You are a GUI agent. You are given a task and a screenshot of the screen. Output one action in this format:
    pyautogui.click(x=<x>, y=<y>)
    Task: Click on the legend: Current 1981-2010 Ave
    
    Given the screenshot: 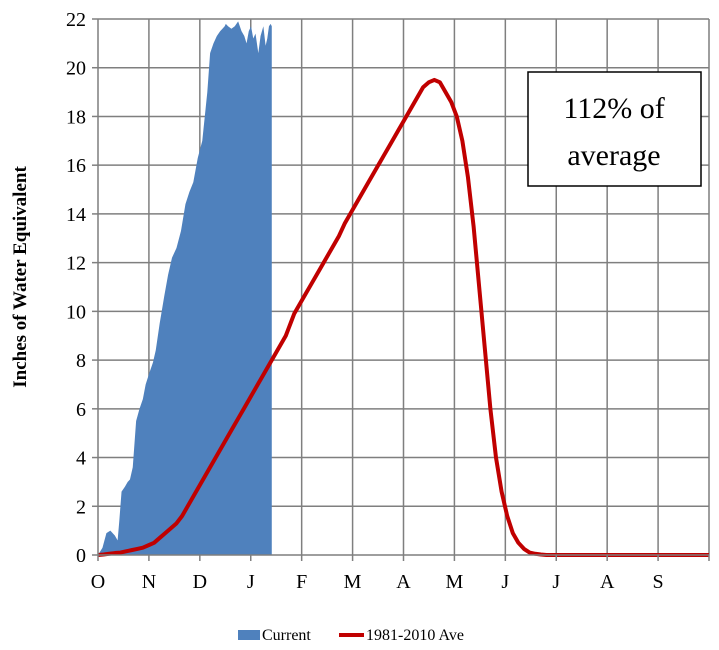 What is the action you would take?
    pyautogui.click(x=351, y=635)
    